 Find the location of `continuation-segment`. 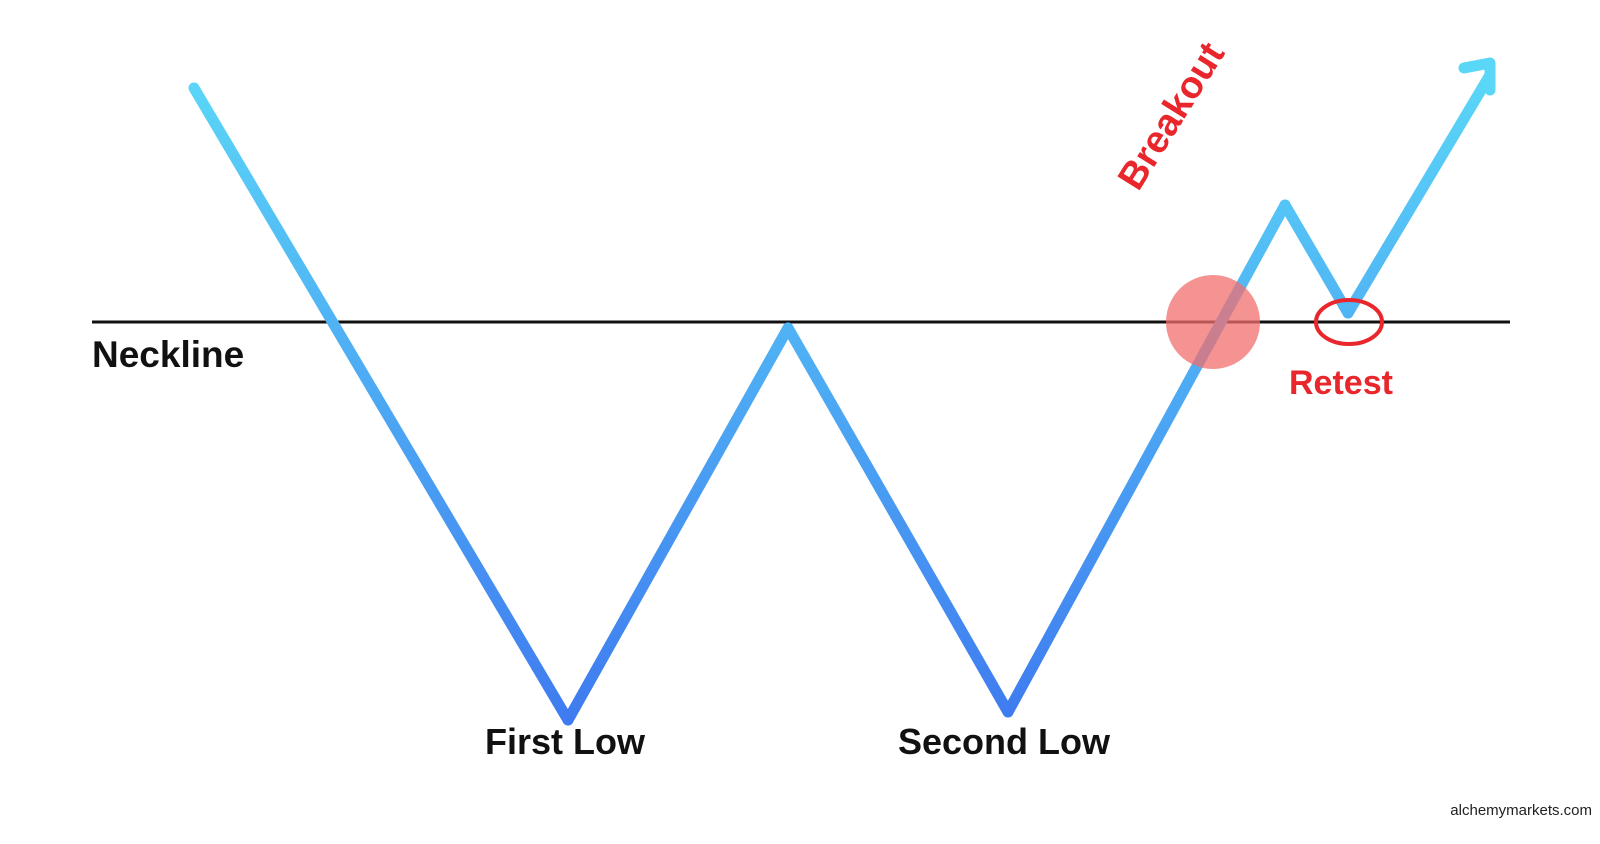

continuation-segment is located at coordinates (1419, 194).